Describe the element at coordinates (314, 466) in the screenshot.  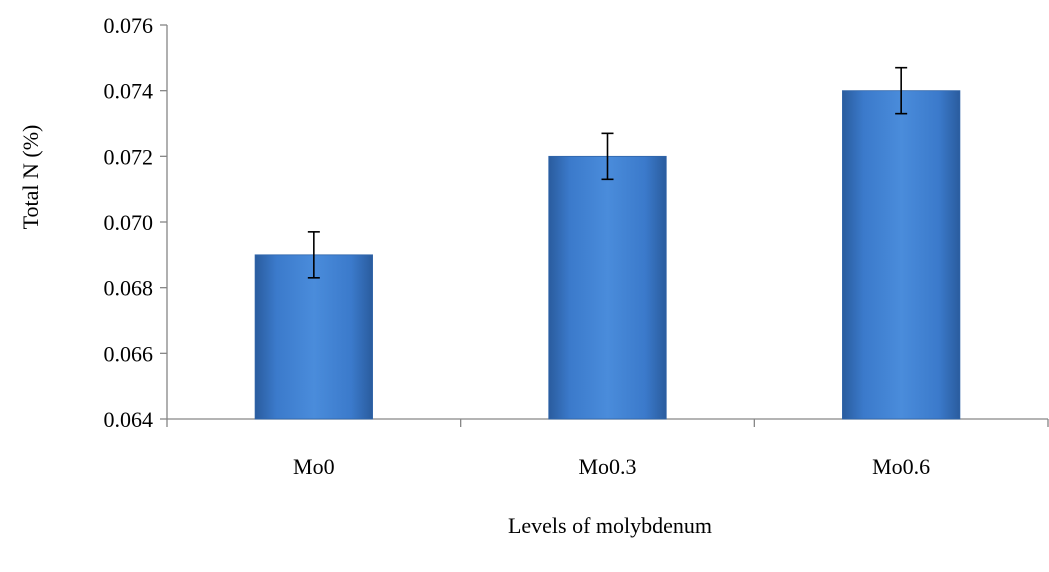
I see `x-tick-label: Mo0` at that location.